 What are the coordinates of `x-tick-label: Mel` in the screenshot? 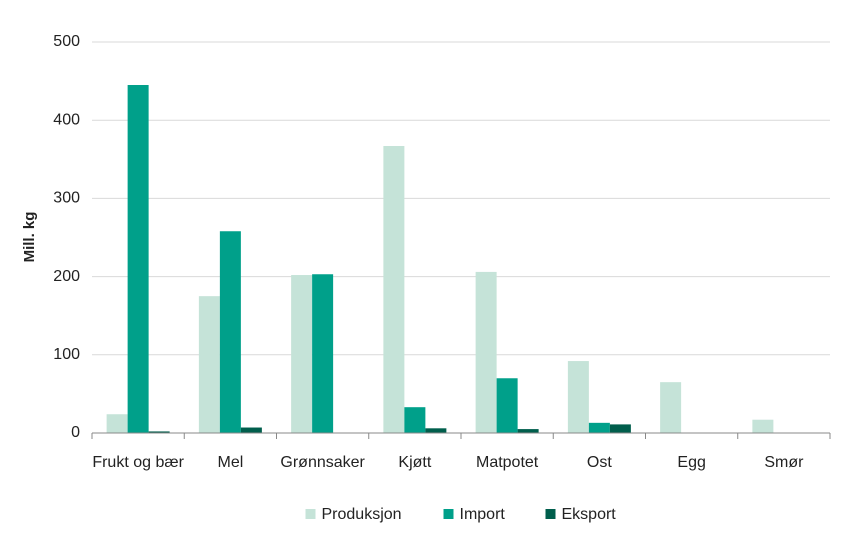 It's located at (230, 462).